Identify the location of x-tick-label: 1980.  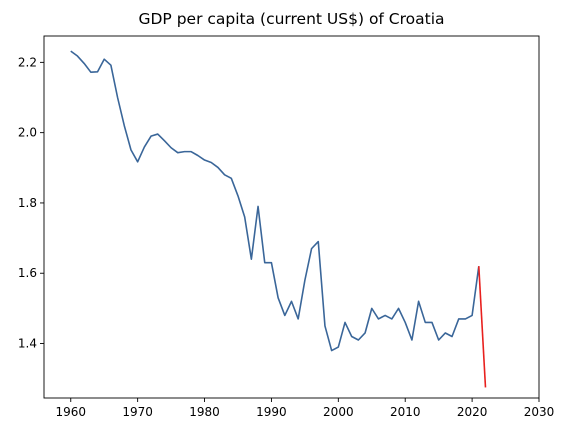
(204, 412).